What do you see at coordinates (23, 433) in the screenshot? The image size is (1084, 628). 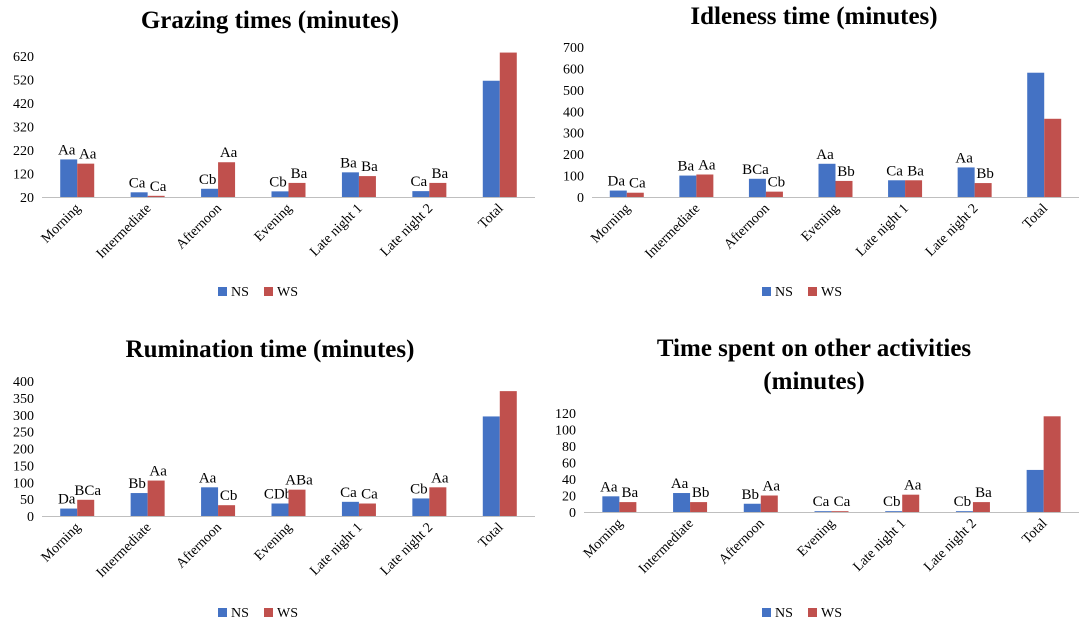 I see `y-tick-label: 250` at bounding box center [23, 433].